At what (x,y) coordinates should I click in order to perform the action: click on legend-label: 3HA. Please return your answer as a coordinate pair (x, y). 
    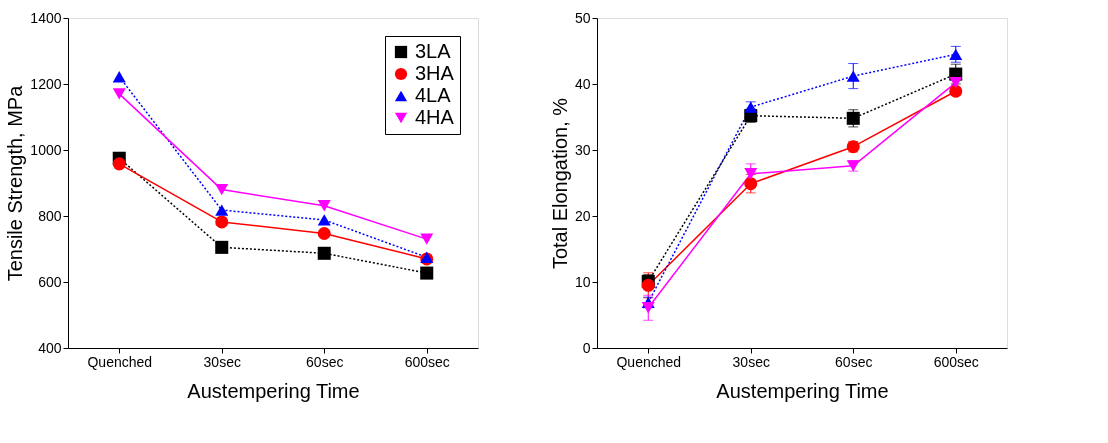
    Looking at the image, I should click on (435, 73).